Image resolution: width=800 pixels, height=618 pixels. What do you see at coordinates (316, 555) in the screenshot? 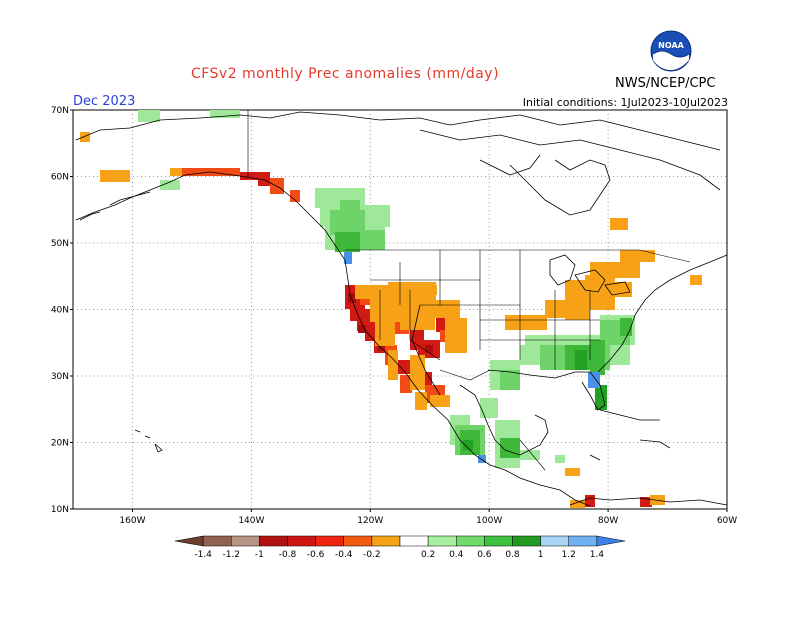
I see `colorbar-label: -0.6` at bounding box center [316, 555].